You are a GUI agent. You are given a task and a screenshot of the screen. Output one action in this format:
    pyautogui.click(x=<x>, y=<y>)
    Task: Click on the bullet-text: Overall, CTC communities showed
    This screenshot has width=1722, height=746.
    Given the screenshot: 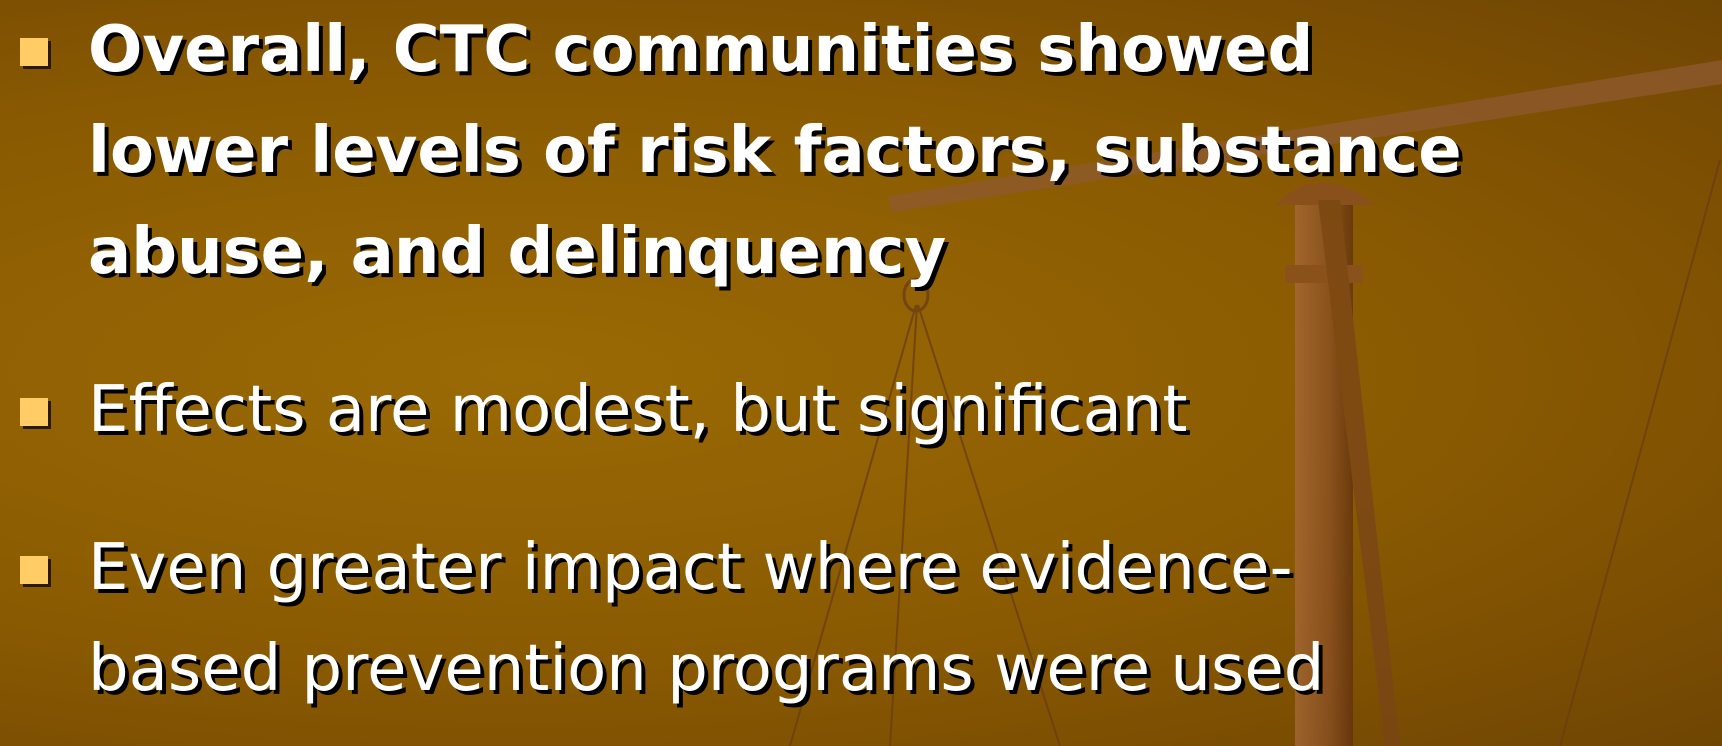 What is the action you would take?
    pyautogui.click(x=701, y=50)
    